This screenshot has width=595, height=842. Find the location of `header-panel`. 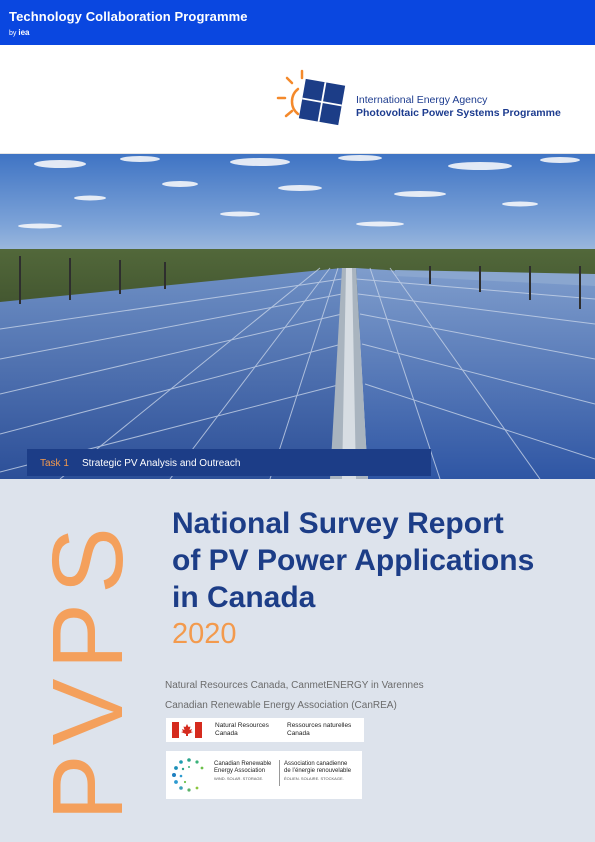

header-panel is located at coordinates (297, 99).